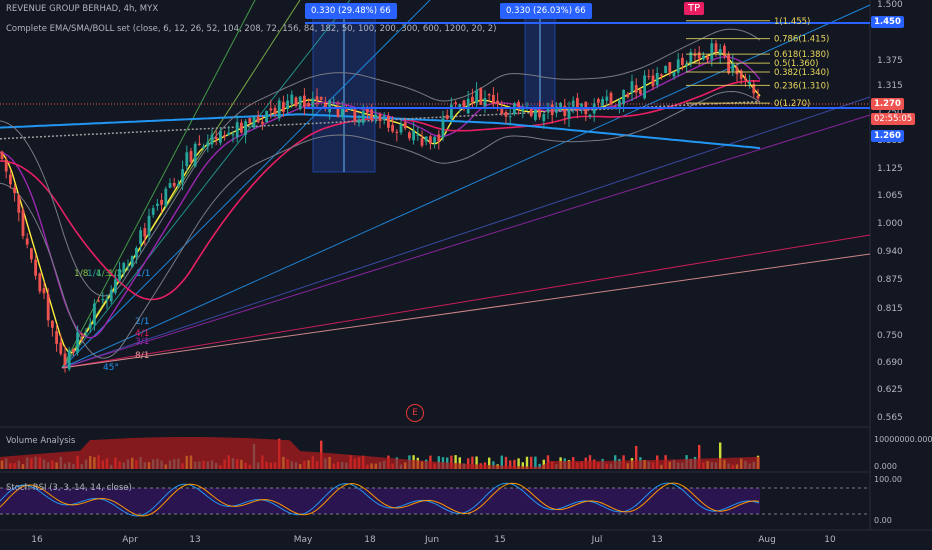  Describe the element at coordinates (194, 540) in the screenshot. I see `time-tick: 13` at that location.